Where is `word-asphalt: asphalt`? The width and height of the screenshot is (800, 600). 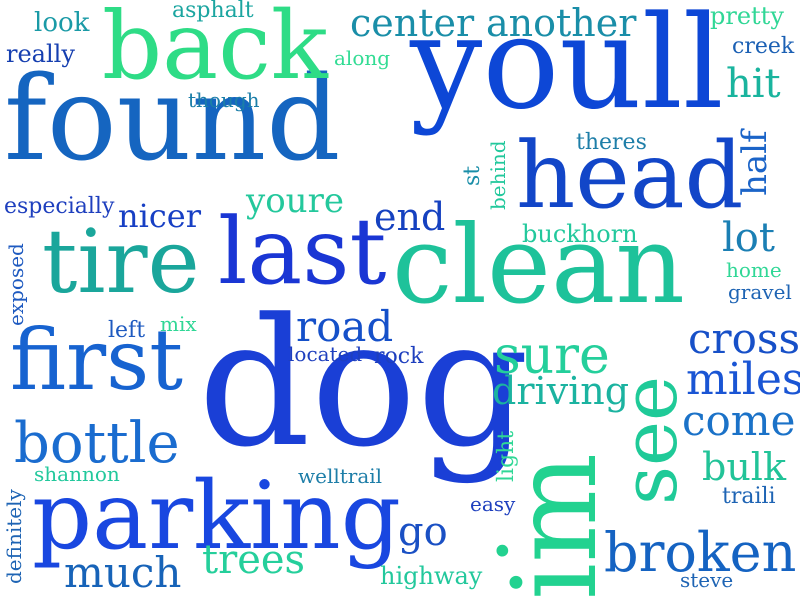 word-asphalt: asphalt is located at coordinates (213, 11).